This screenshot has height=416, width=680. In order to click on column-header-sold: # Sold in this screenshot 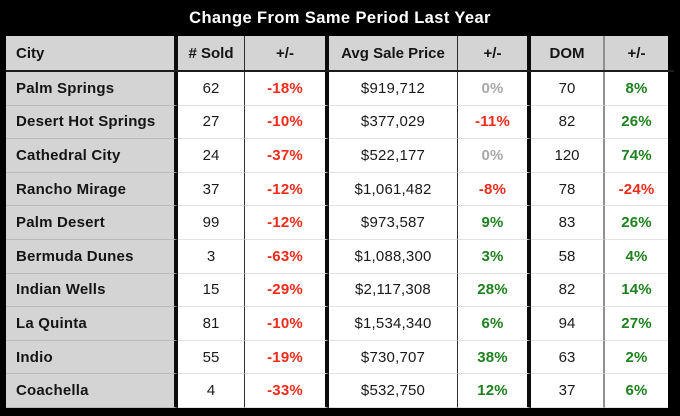, I will do `click(211, 53)`.